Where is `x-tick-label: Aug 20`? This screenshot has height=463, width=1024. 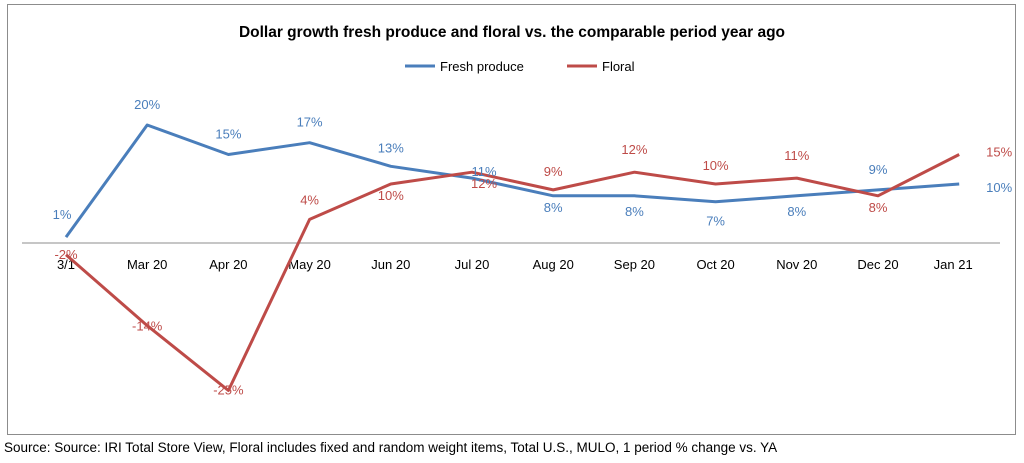 x-tick-label: Aug 20 is located at coordinates (553, 264).